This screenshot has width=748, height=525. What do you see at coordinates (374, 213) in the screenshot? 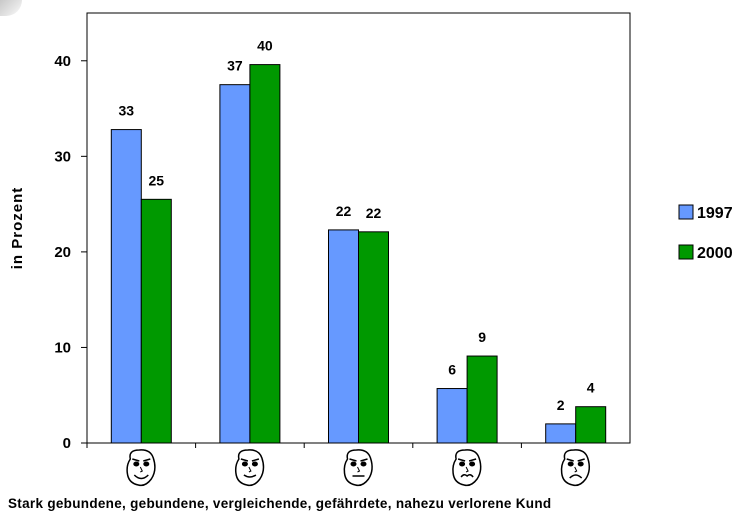
I see `data-label-2000-2: 22` at bounding box center [374, 213].